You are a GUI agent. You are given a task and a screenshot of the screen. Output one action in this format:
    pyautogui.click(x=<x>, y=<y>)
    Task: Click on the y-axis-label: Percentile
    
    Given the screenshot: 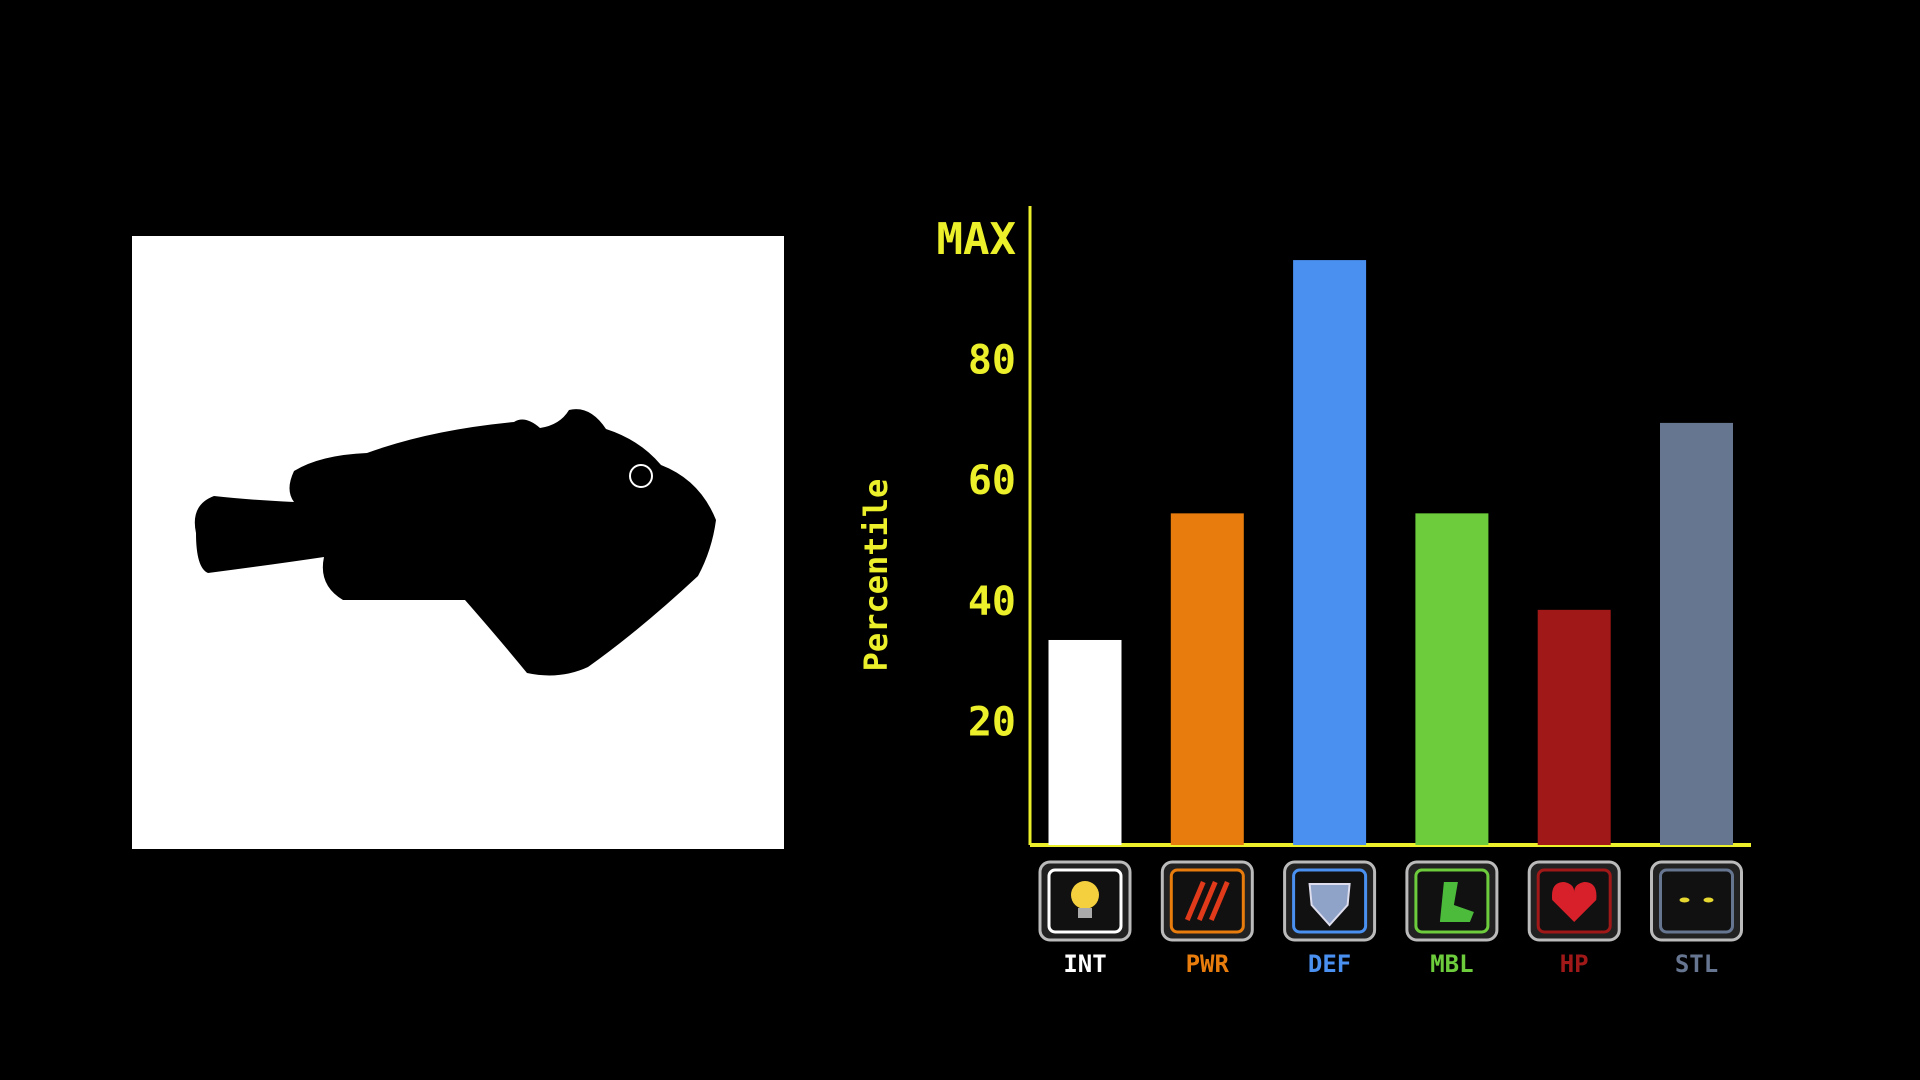 What is the action you would take?
    pyautogui.click(x=876, y=575)
    